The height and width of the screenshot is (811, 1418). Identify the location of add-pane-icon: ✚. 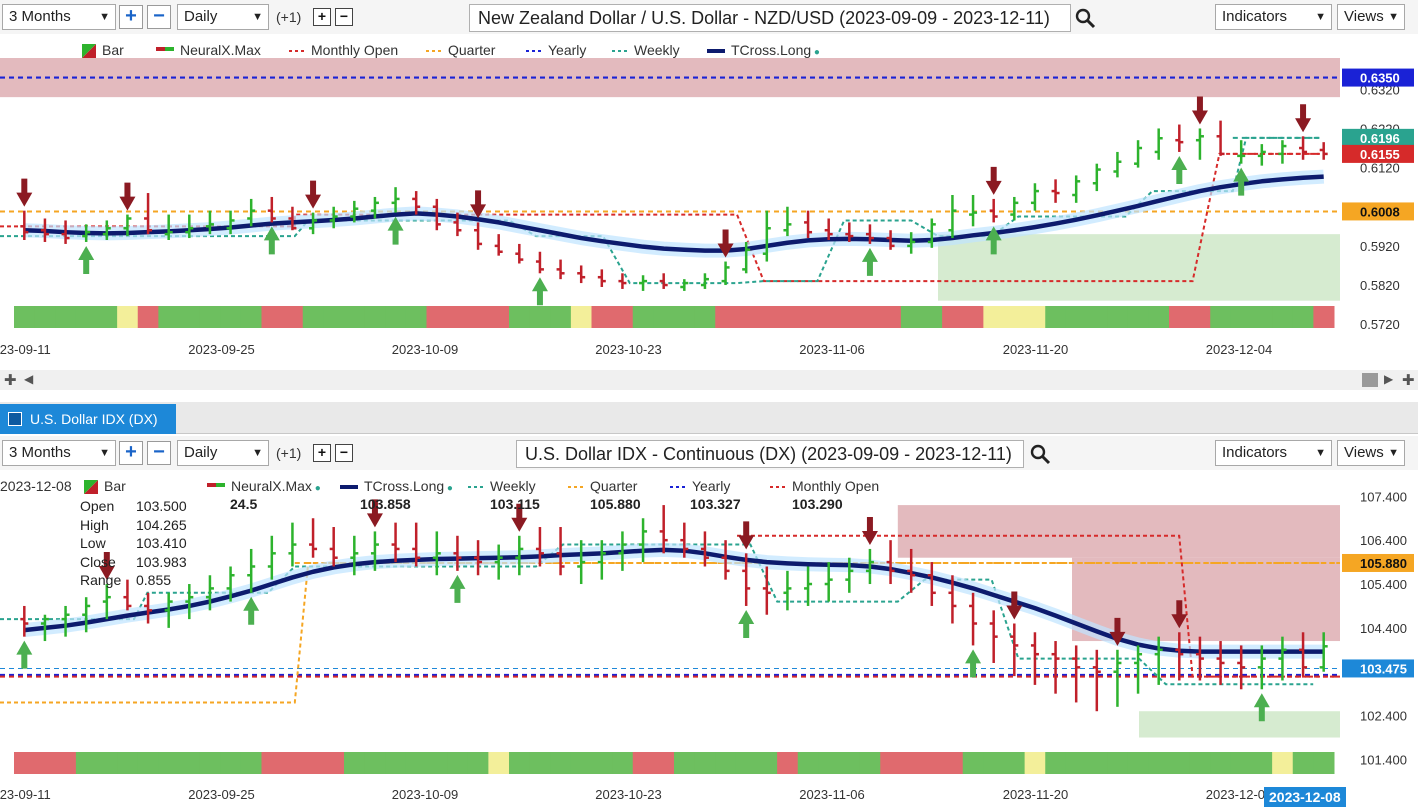
(10, 380).